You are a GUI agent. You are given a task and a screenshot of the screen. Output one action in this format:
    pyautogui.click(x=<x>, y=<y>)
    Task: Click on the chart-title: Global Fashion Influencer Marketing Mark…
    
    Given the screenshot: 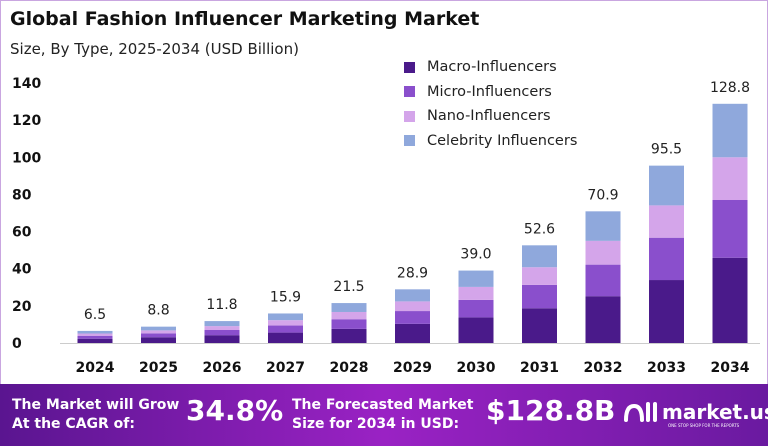 What is the action you would take?
    pyautogui.click(x=245, y=19)
    